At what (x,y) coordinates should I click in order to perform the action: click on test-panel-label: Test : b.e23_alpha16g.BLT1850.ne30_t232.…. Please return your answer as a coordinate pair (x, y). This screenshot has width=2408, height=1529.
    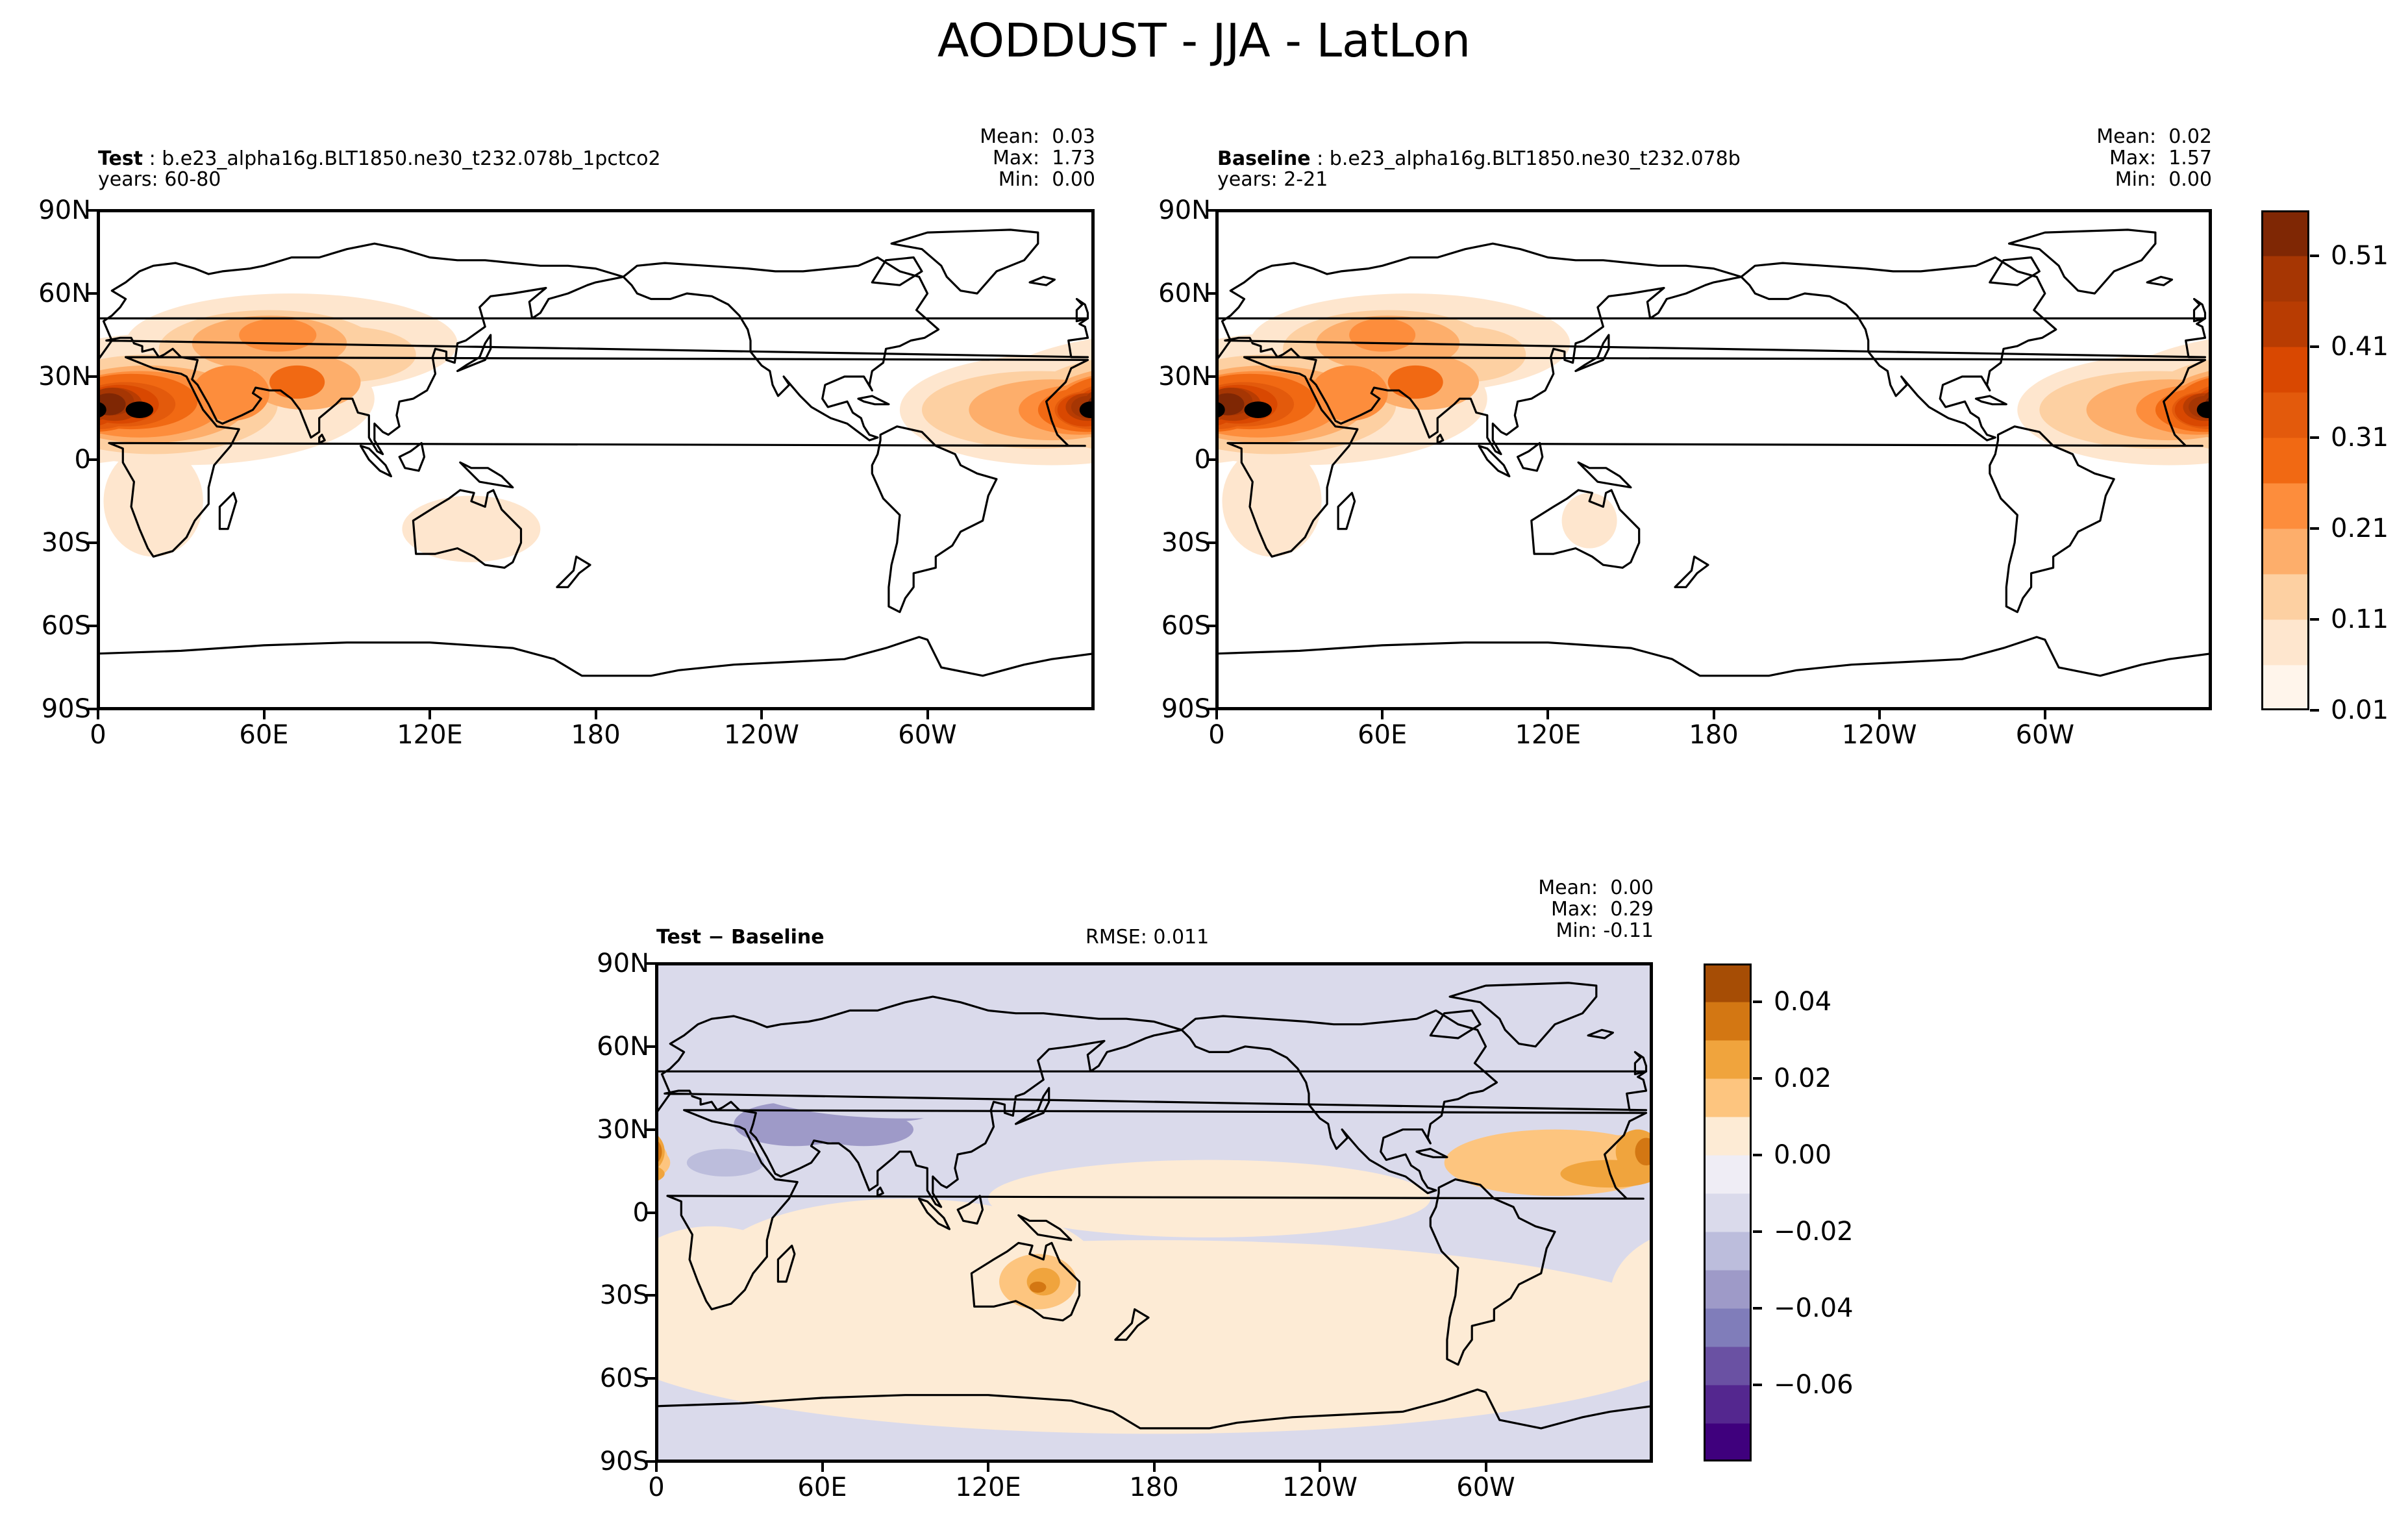
    Looking at the image, I should click on (379, 158).